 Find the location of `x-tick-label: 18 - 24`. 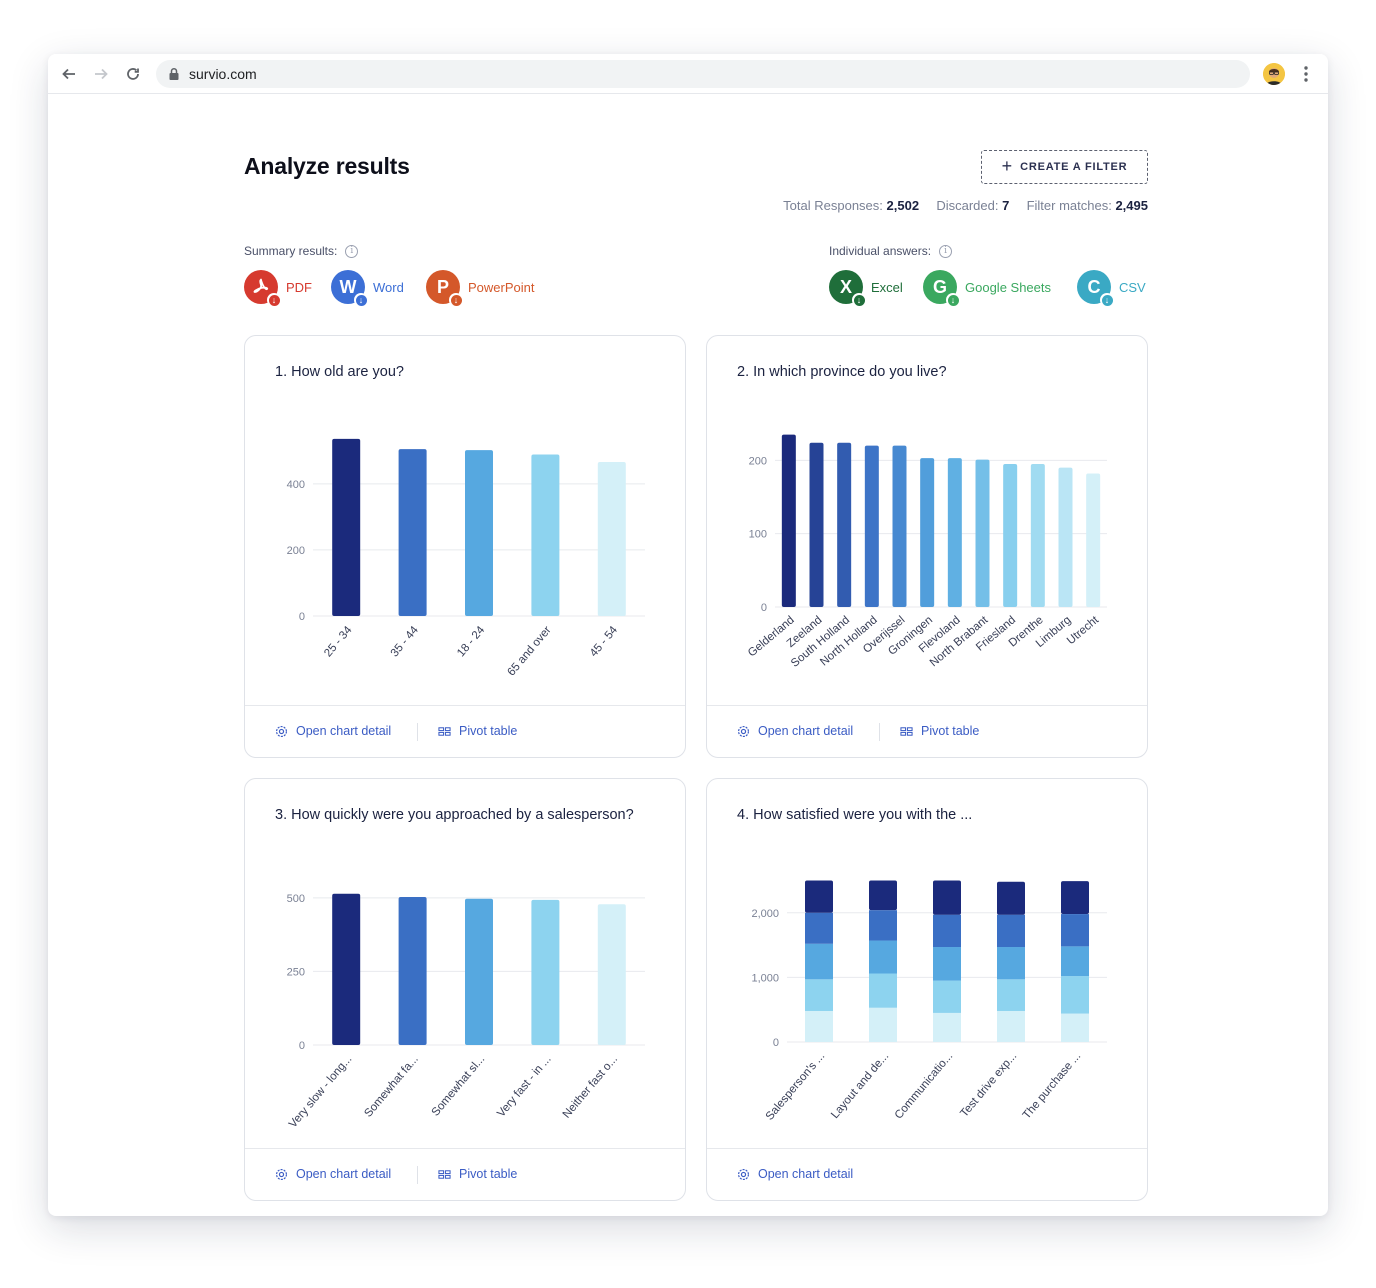

x-tick-label: 18 - 24 is located at coordinates (471, 642).